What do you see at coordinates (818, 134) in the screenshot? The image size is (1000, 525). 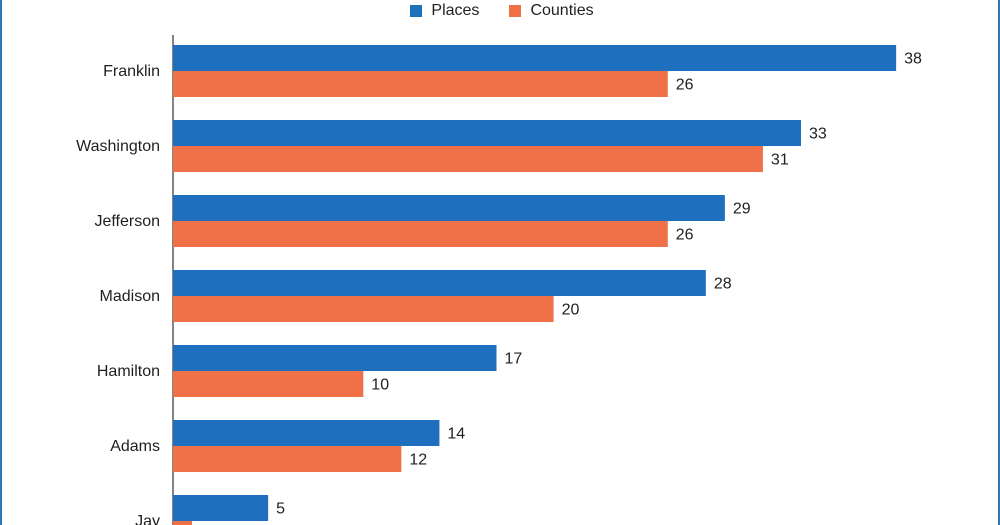 I see `data-label-places-washington: 33` at bounding box center [818, 134].